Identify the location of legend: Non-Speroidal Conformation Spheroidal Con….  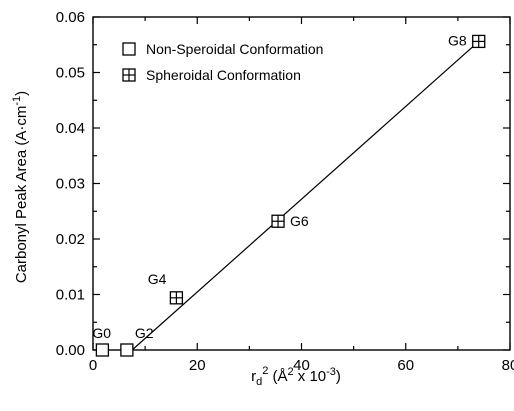
(222, 62).